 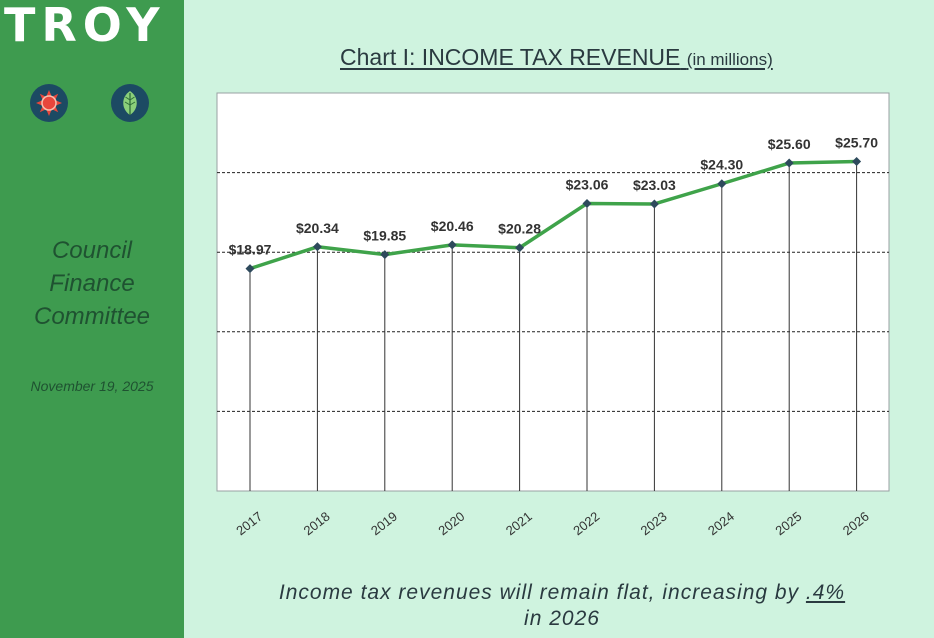 I want to click on data-label: $25.60, so click(x=789, y=144).